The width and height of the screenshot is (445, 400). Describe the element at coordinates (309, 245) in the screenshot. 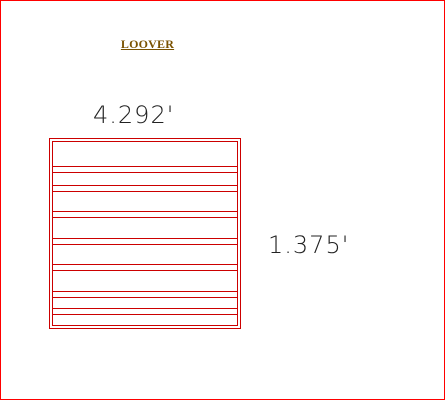

I see `height-dimension-label: 1.375'` at that location.